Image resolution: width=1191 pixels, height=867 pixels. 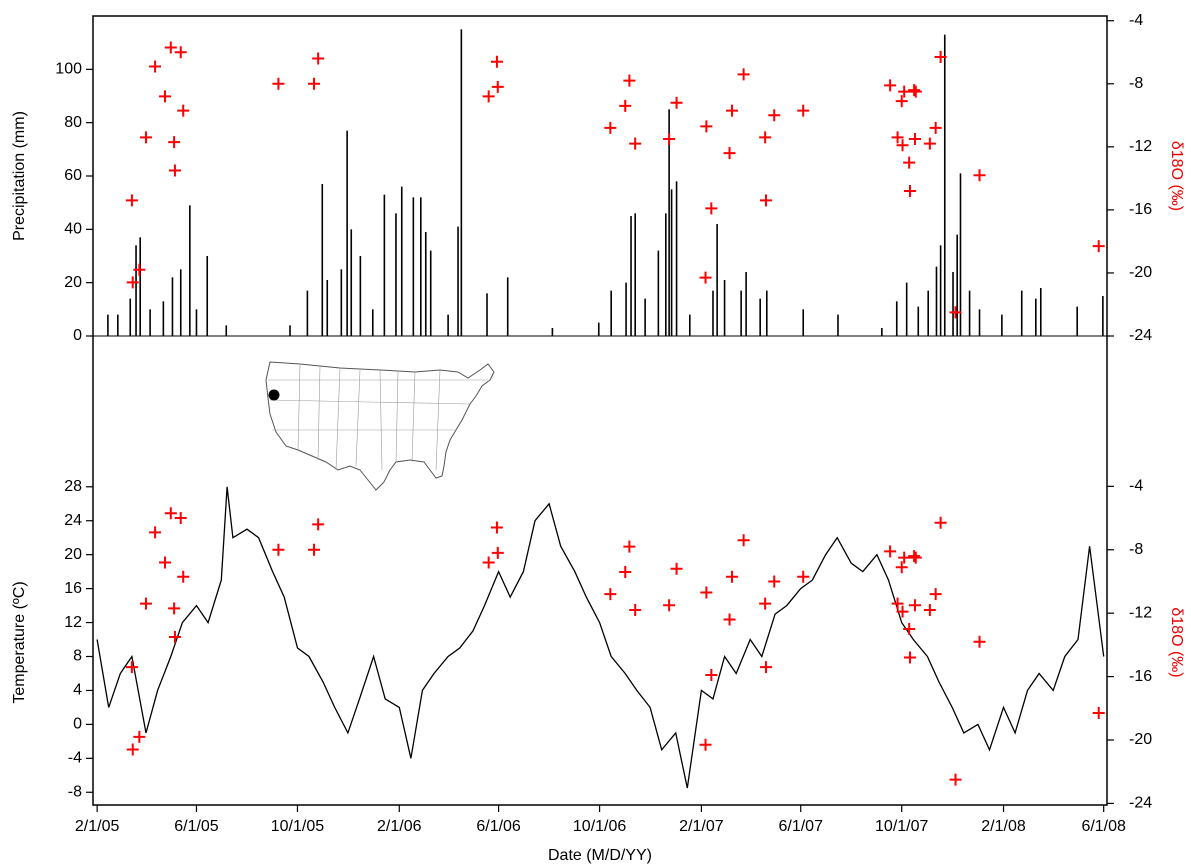 I want to click on y-tick-label: 80, so click(x=73, y=122).